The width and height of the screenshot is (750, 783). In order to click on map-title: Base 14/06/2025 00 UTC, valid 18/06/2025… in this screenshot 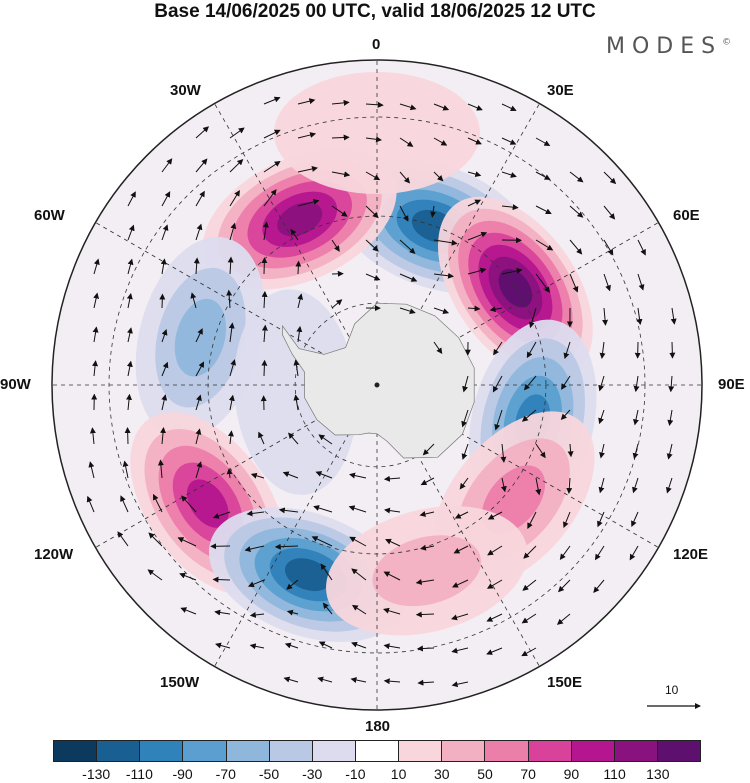, I will do `click(375, 11)`.